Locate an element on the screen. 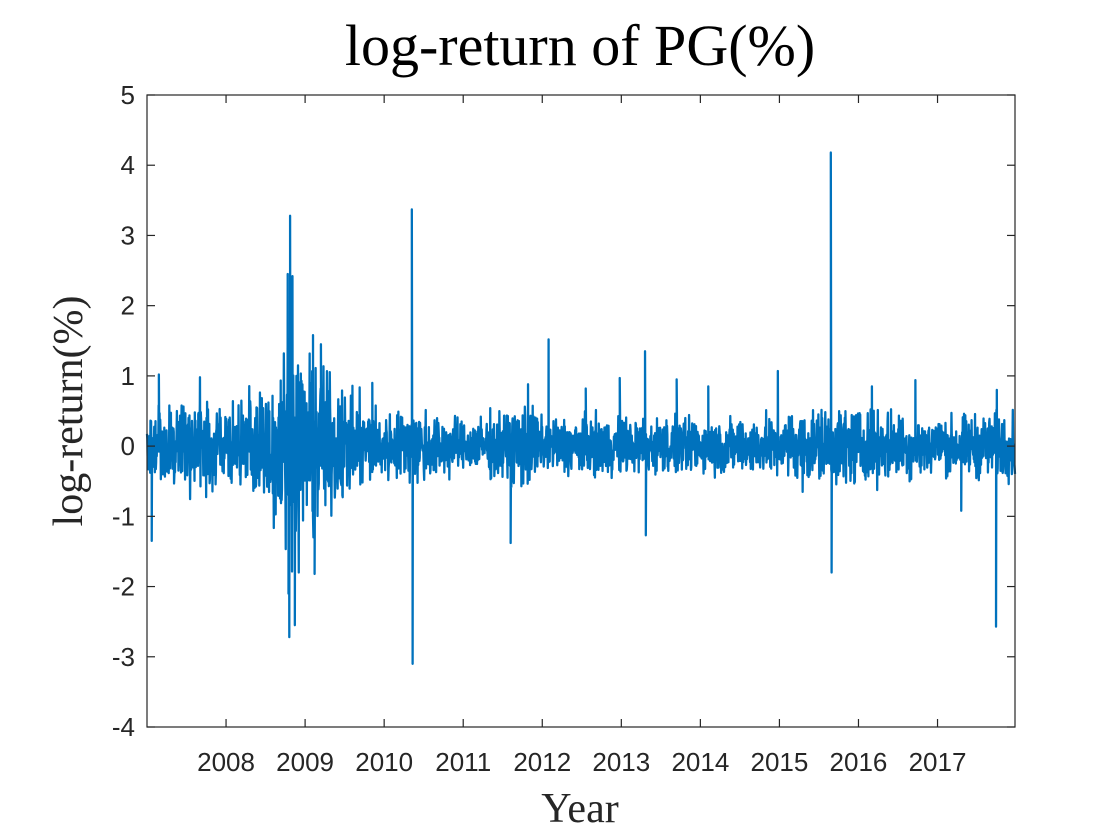 The image size is (1120, 840). x-tick-label: 2013 is located at coordinates (621, 762).